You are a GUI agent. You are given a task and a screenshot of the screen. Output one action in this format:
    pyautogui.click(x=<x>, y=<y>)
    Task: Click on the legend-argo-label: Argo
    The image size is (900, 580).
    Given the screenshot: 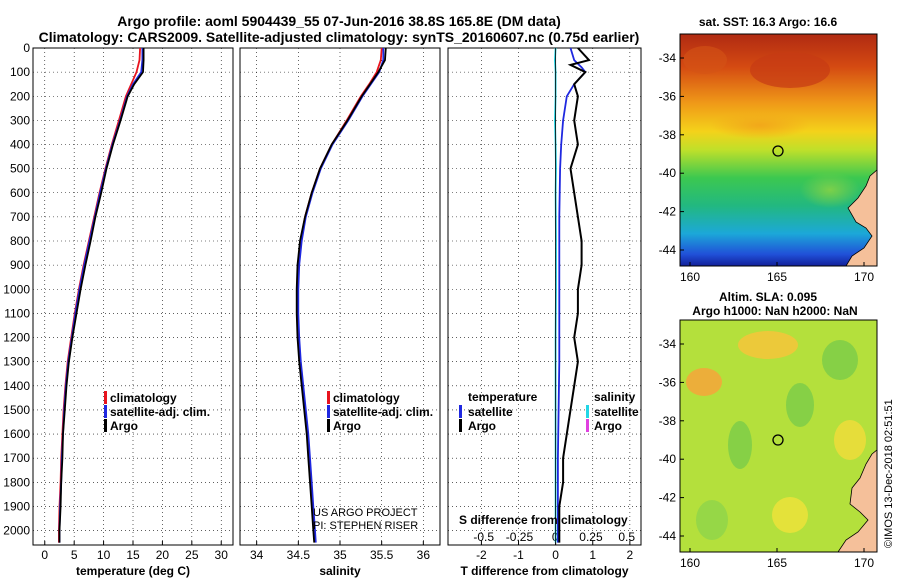 What is the action you would take?
    pyautogui.click(x=347, y=426)
    